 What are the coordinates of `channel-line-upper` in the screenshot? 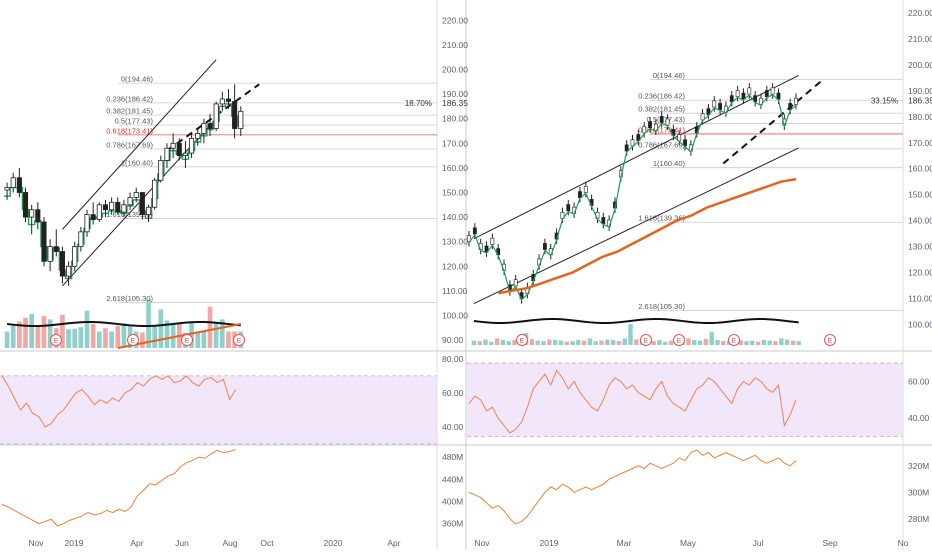 It's located at (636, 157).